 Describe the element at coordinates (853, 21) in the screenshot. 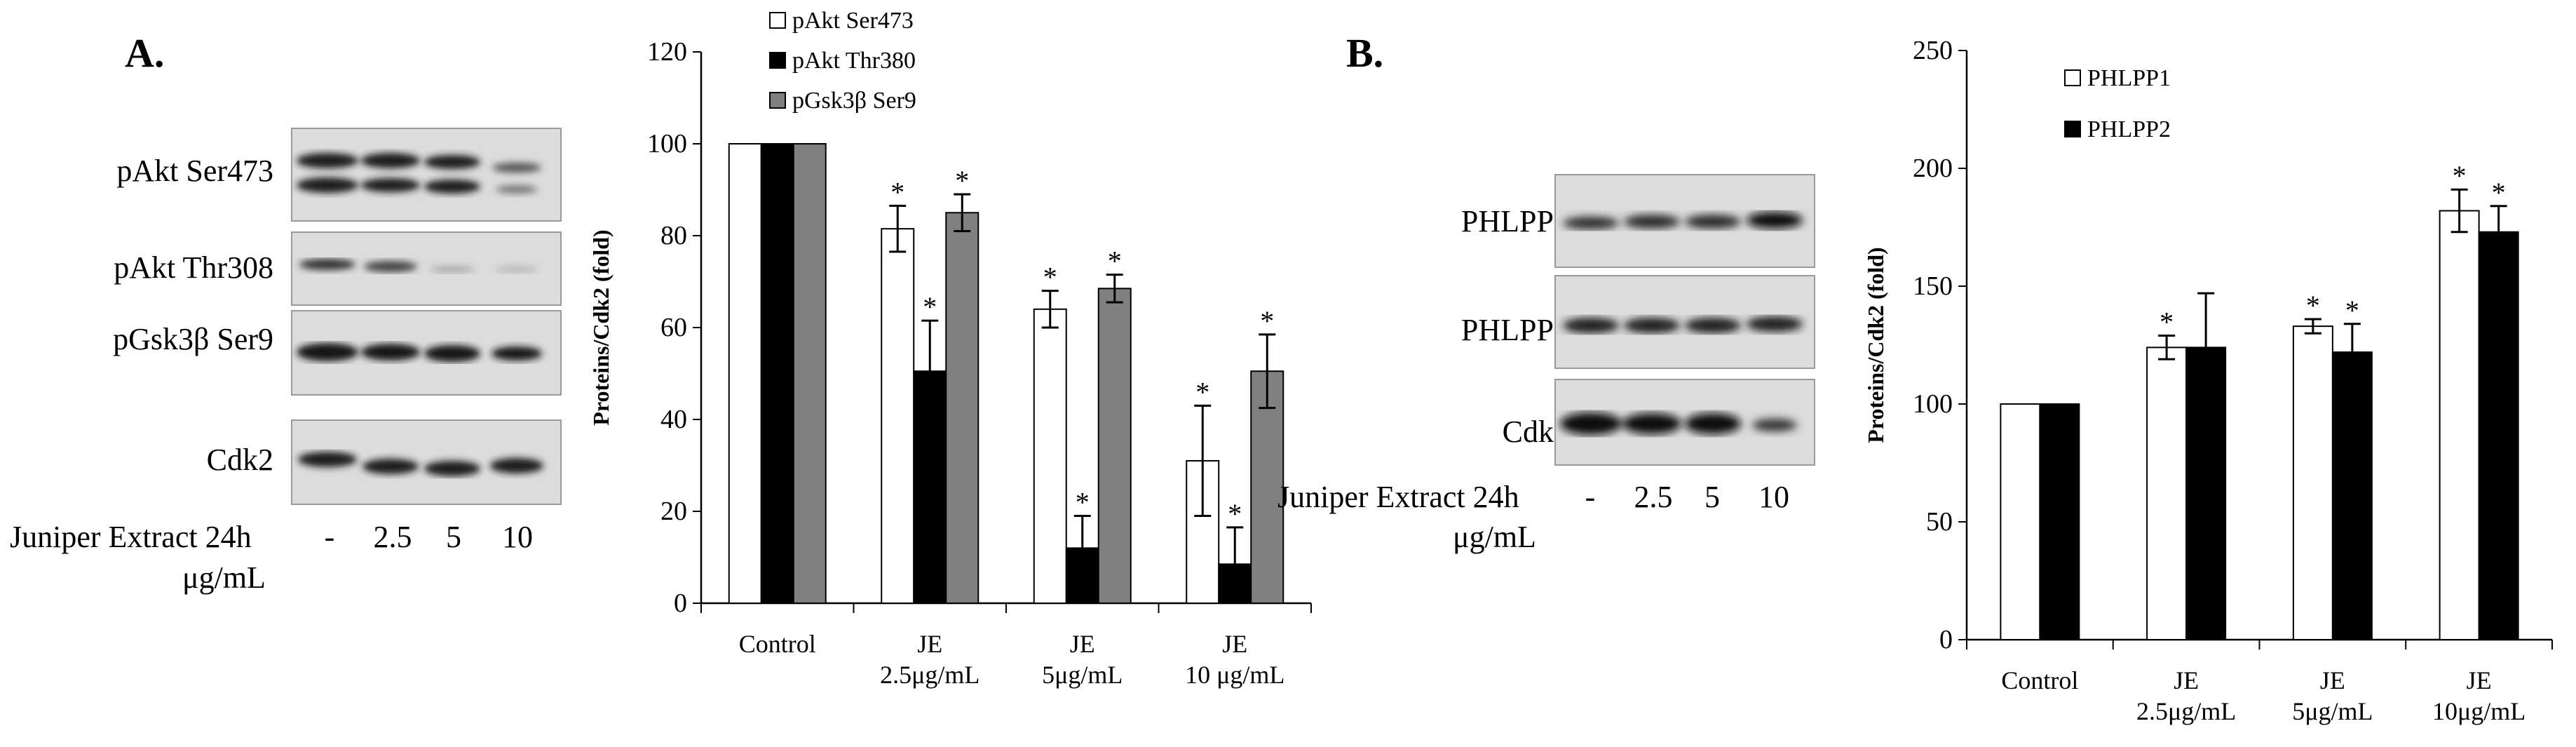

I see `chart-a-legend-label-0: pAkt Ser473` at that location.